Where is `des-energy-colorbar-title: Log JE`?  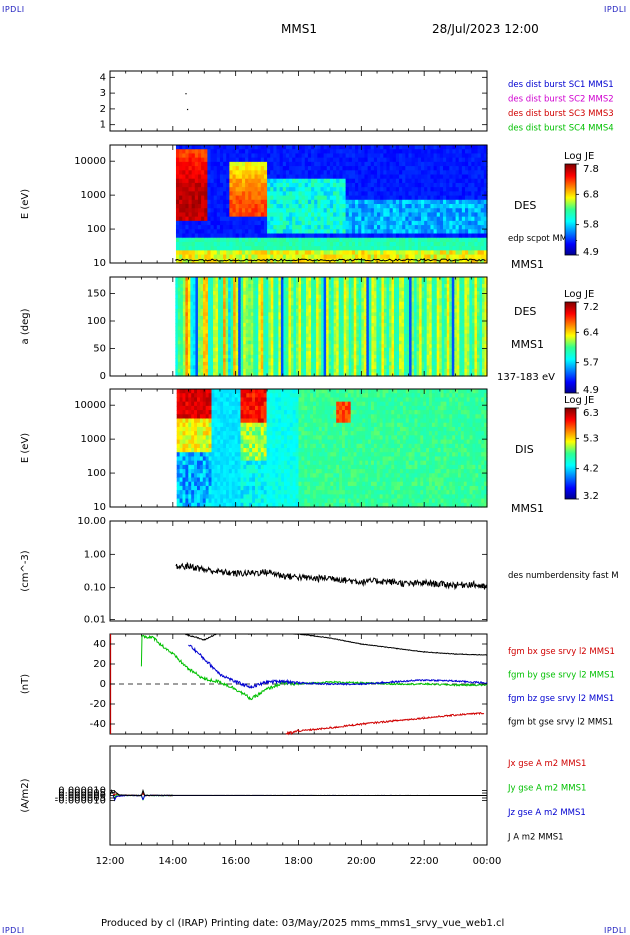 des-energy-colorbar-title: Log JE is located at coordinates (579, 156).